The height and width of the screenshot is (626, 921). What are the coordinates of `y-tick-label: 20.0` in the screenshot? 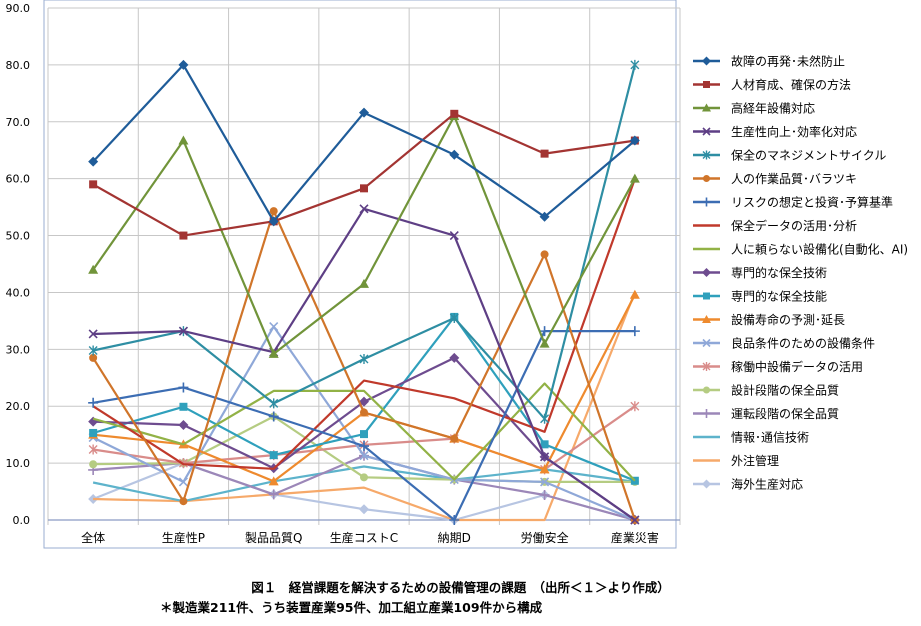 It's located at (18, 406).